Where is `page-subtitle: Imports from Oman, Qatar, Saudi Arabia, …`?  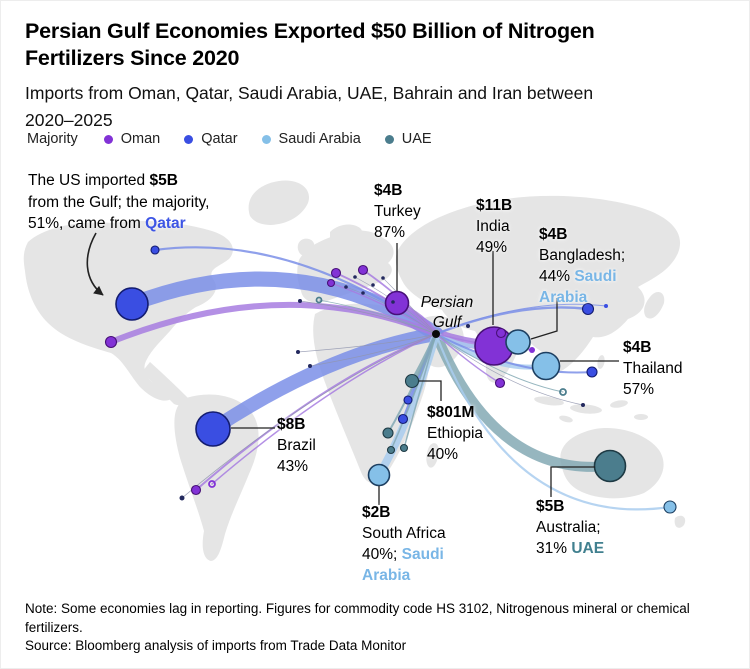 page-subtitle: Imports from Oman, Qatar, Saudi Arabia, … is located at coordinates (309, 106).